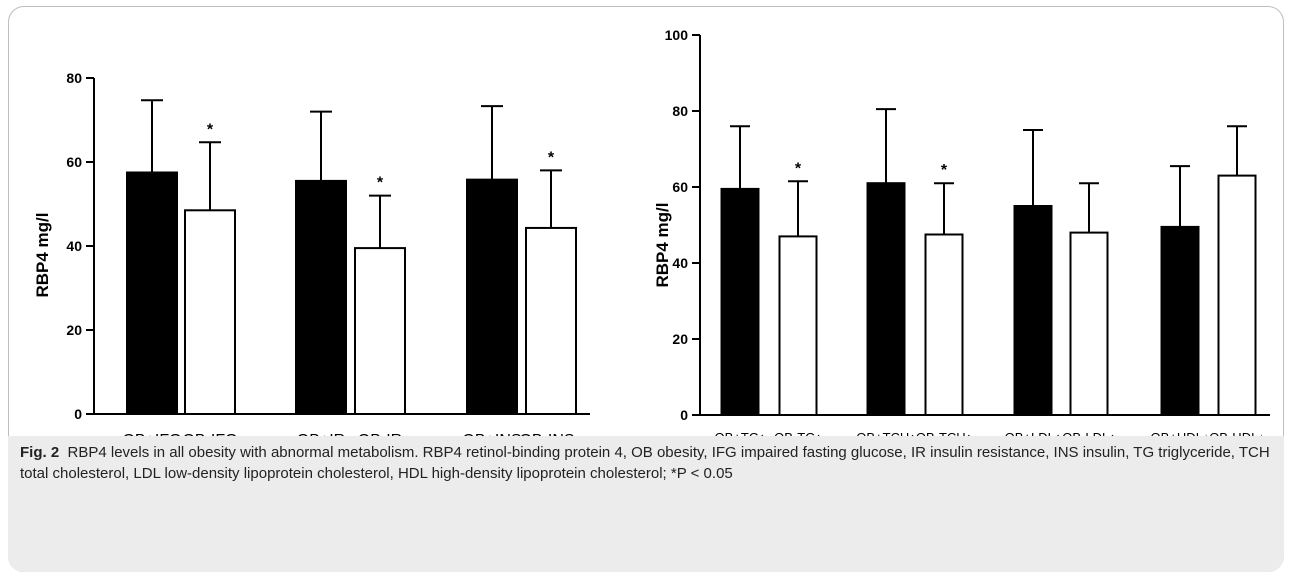 The width and height of the screenshot is (1293, 578). What do you see at coordinates (40, 452) in the screenshot?
I see `caption-label: Fig. 2` at bounding box center [40, 452].